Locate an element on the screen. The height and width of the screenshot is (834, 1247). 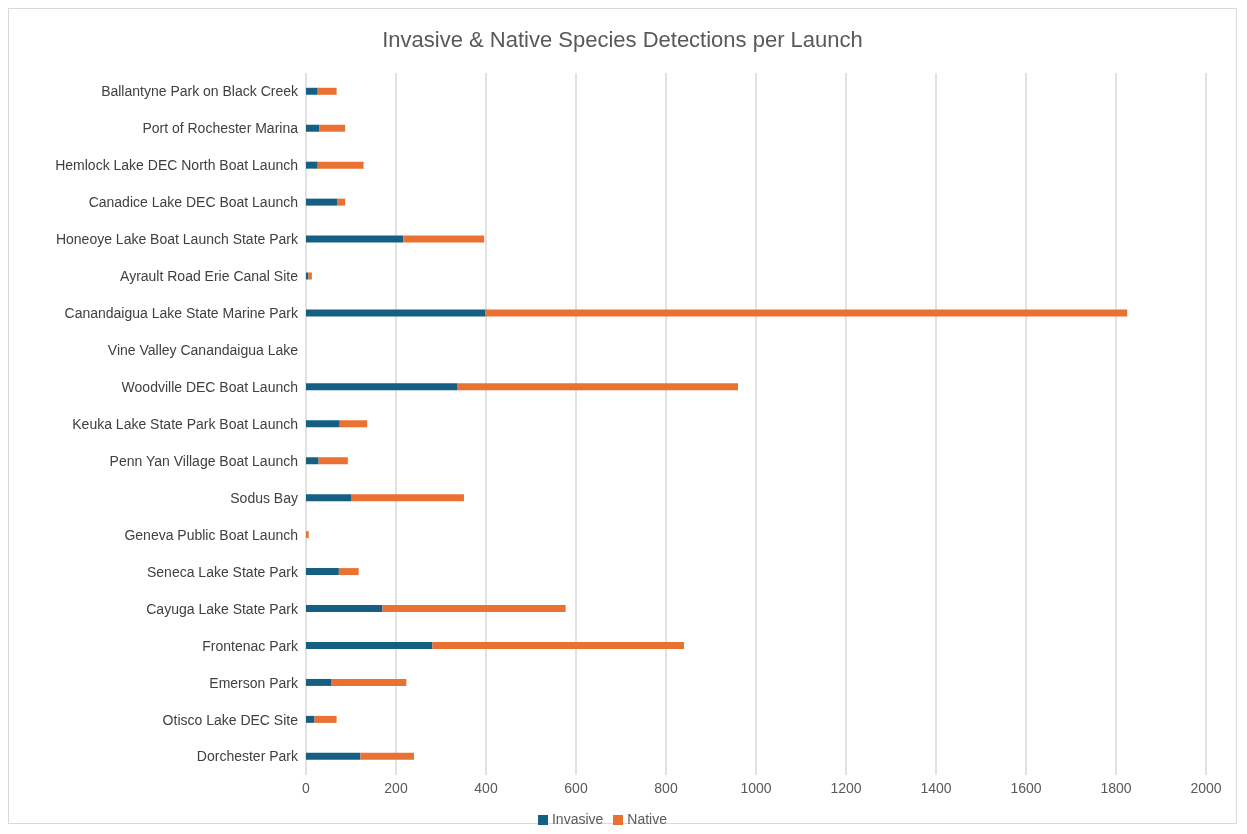
y-tick-label: Ballantyne Park on Black Creek is located at coordinates (200, 91).